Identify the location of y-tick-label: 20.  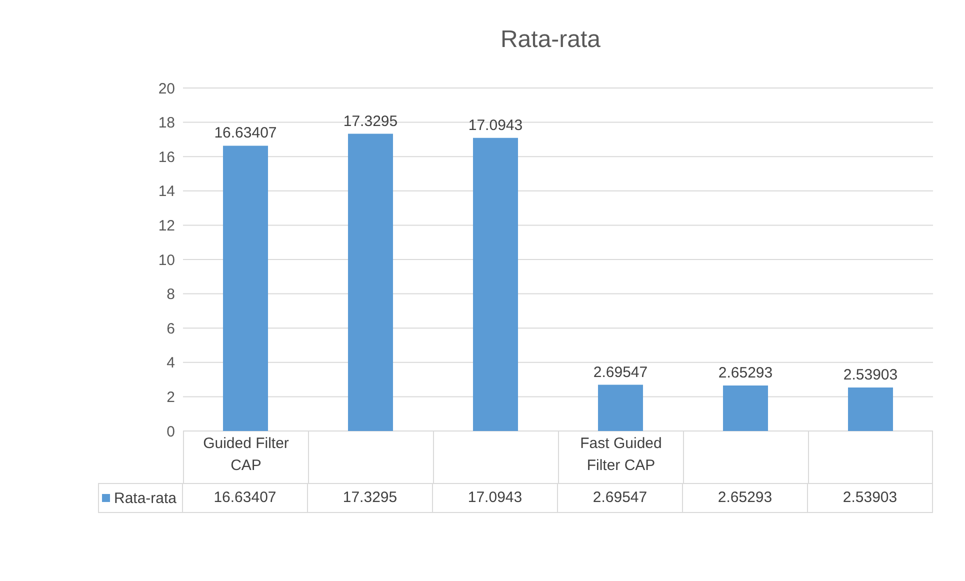
(166, 89).